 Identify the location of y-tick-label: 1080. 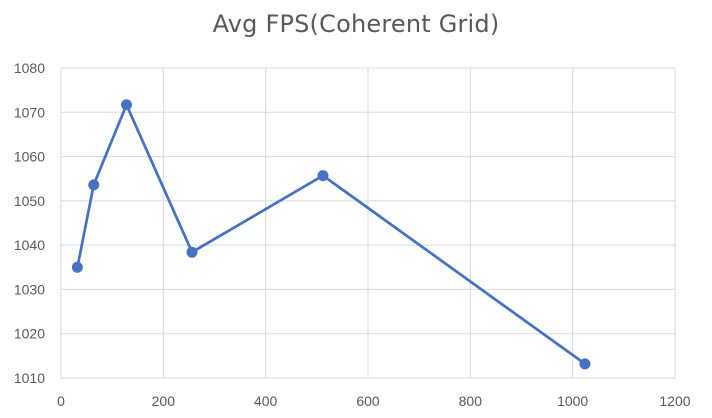
(29, 68).